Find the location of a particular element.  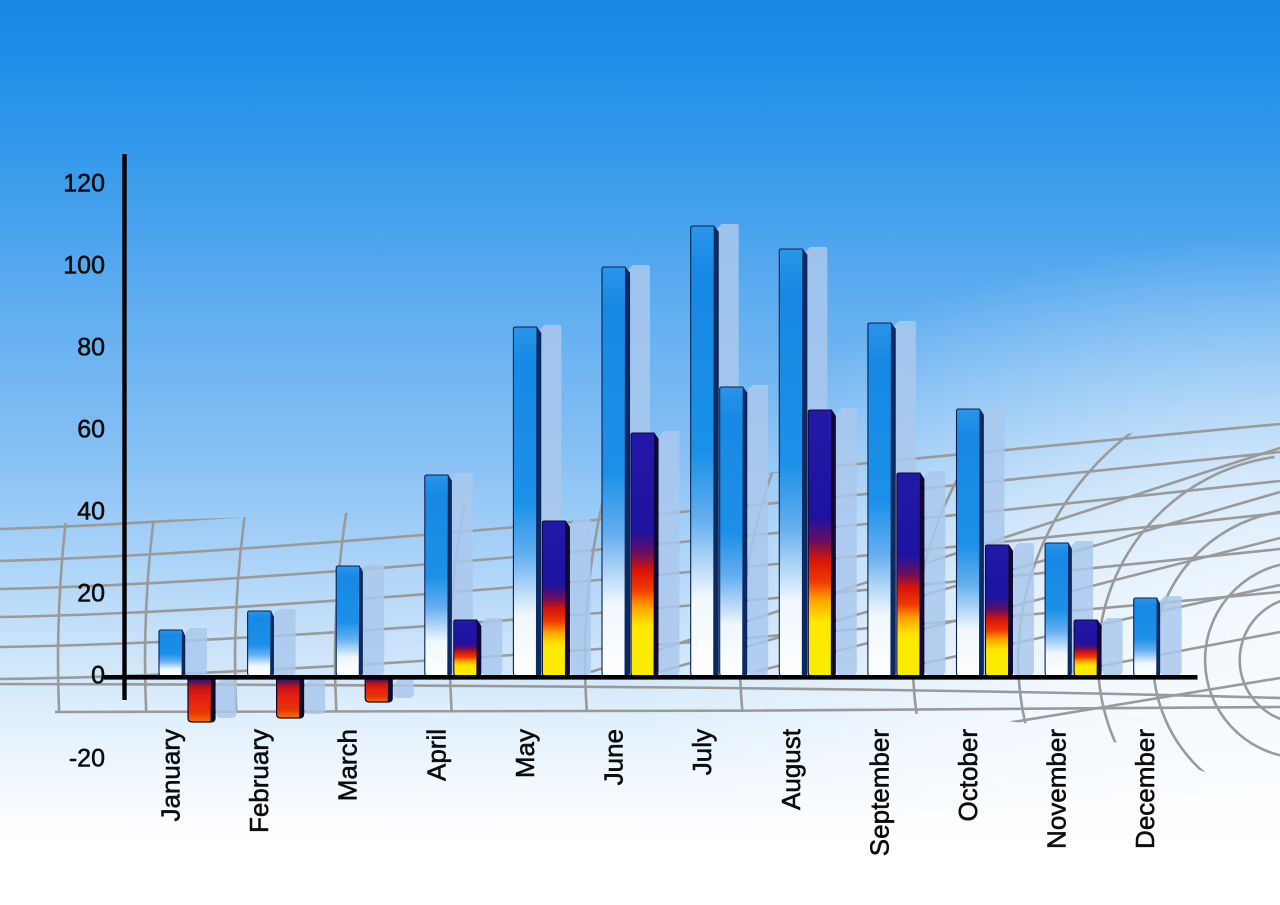

svg-text: November is located at coordinates (1057, 789).